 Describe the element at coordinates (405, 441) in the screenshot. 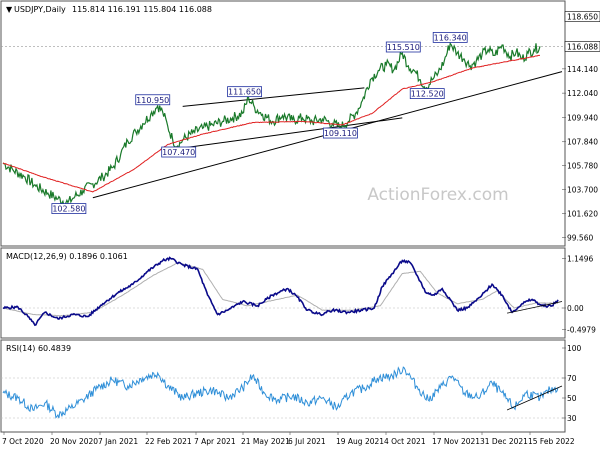

I see `x-axis-label: 4 Oct 2021` at that location.